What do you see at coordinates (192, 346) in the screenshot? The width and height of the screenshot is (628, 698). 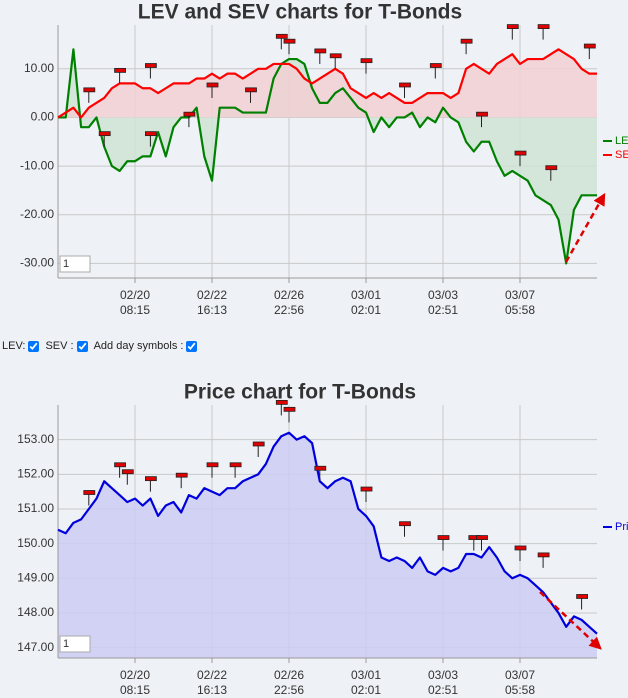 I see `day-symbols-checkbox` at bounding box center [192, 346].